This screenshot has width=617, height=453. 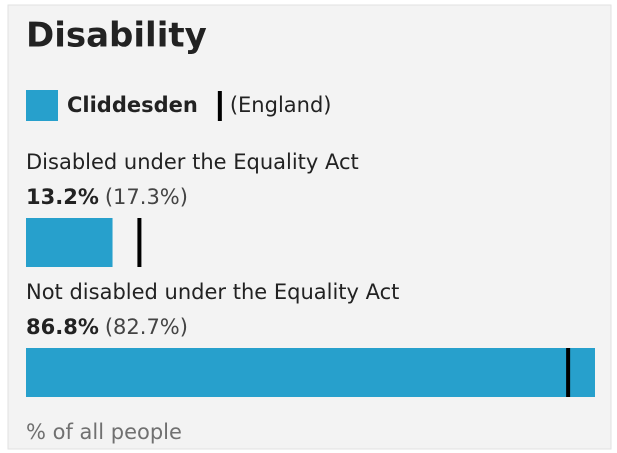 What do you see at coordinates (219, 106) in the screenshot?
I see `legend-marker` at bounding box center [219, 106].